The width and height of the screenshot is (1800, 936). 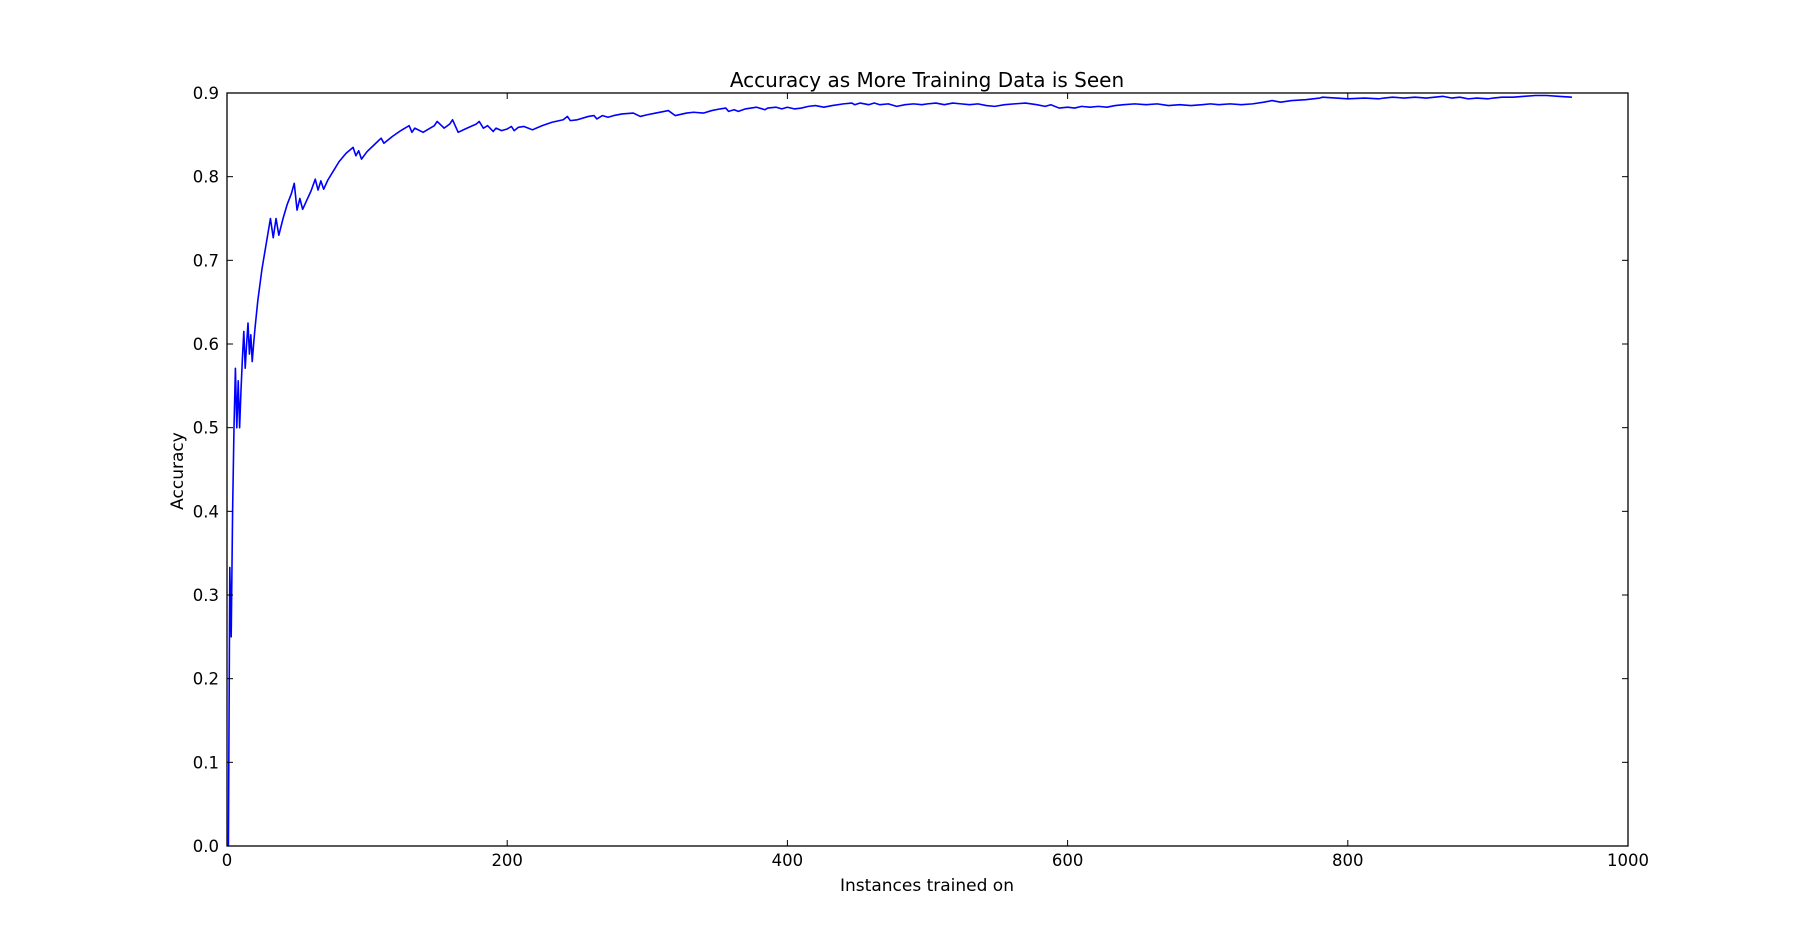 What do you see at coordinates (1348, 860) in the screenshot?
I see `x-tick-label: 800` at bounding box center [1348, 860].